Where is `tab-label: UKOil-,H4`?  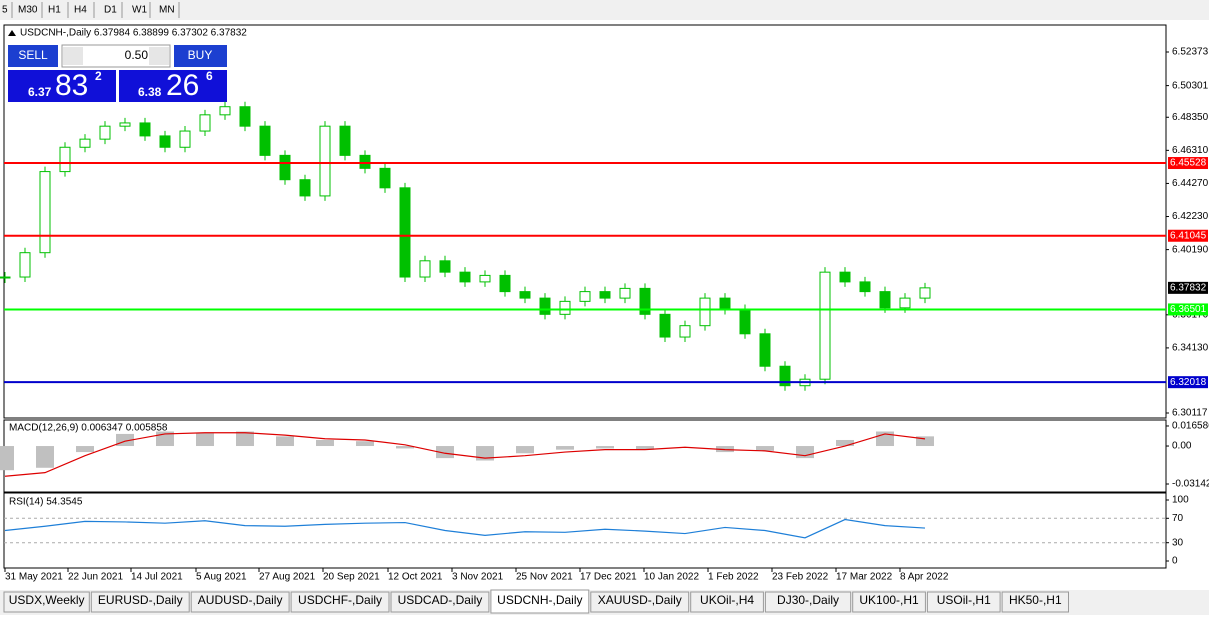
tab-label: UKOil-,H4 is located at coordinates (727, 600).